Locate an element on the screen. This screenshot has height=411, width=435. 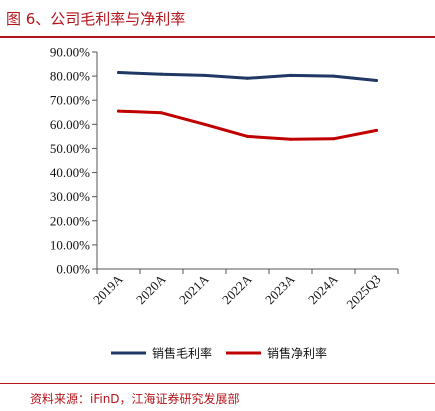
x-tick-label: 2022A is located at coordinates (237, 289).